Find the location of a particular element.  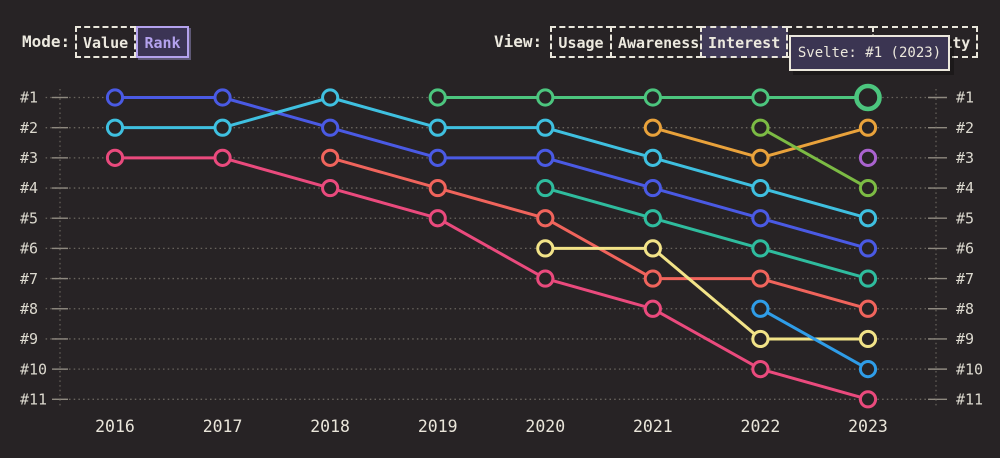

rank-label-right: #7 is located at coordinates (965, 279).